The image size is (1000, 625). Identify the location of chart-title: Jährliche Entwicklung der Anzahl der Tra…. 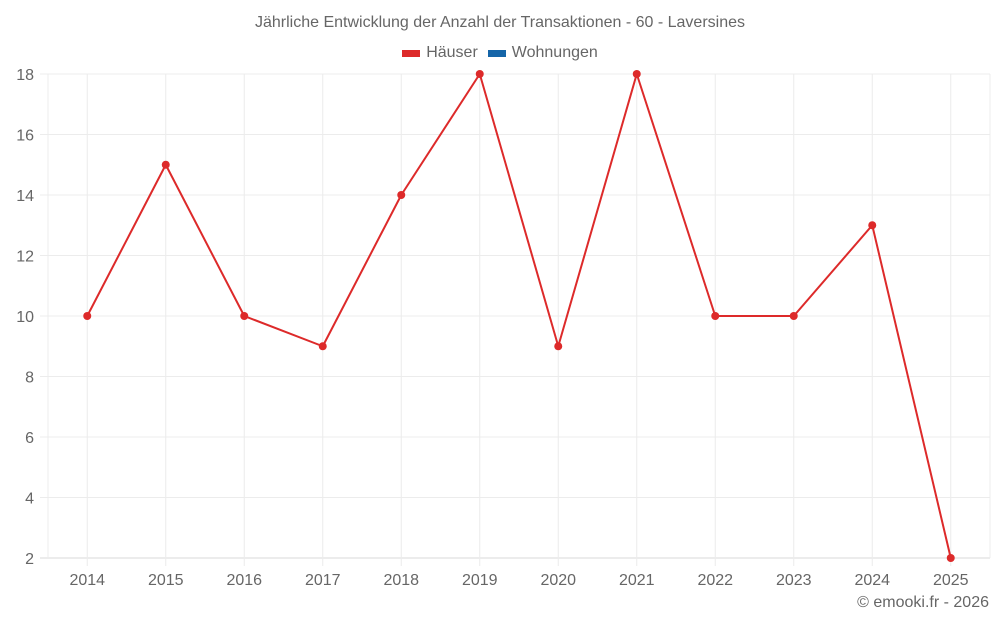
(500, 22).